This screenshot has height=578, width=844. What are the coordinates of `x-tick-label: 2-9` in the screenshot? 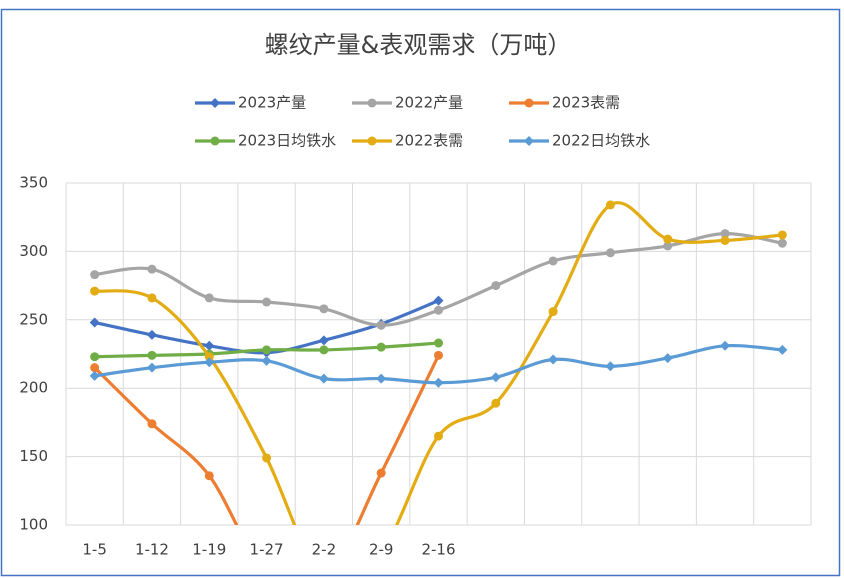 It's located at (381, 550).